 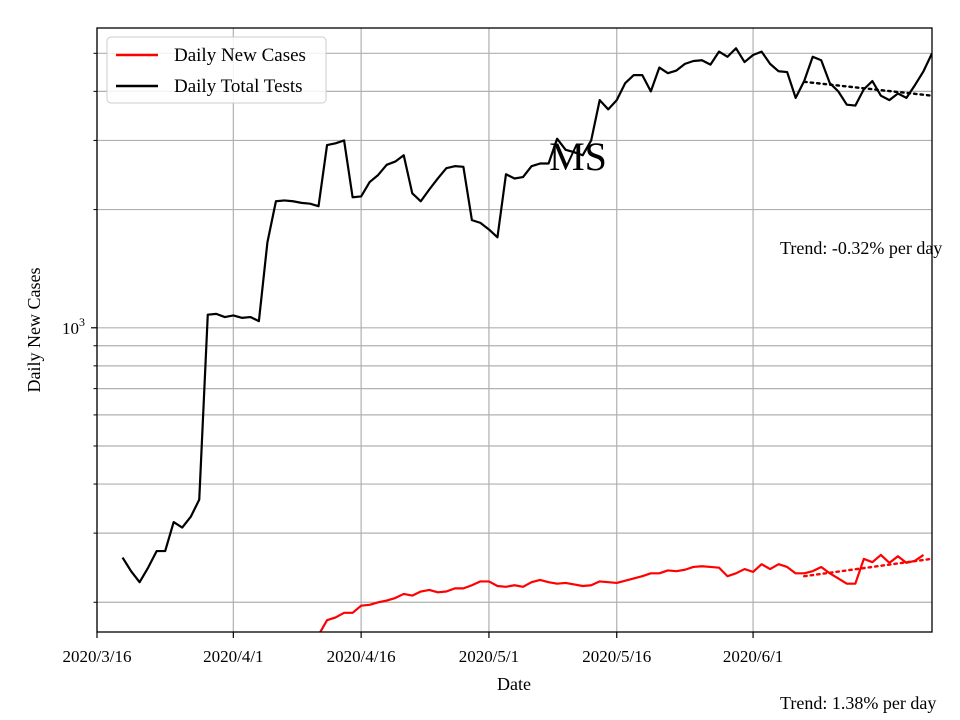 What do you see at coordinates (867, 567) in the screenshot?
I see `trend-line-daily-new-cases` at bounding box center [867, 567].